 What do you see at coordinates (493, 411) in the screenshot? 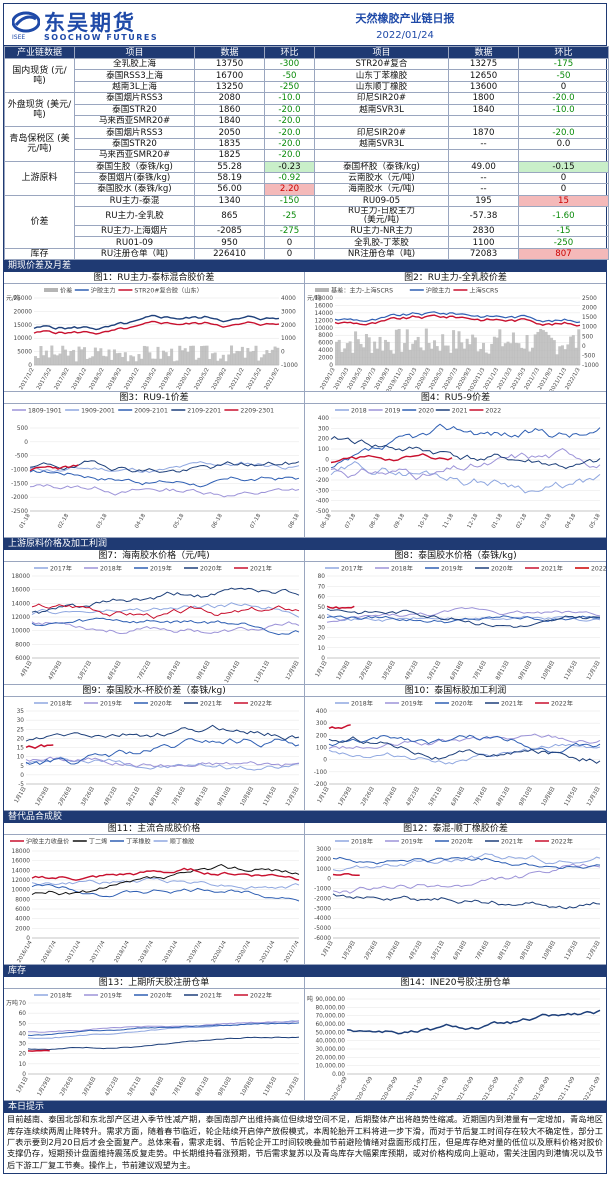
I see `legend-label: 2022` at bounding box center [493, 411].